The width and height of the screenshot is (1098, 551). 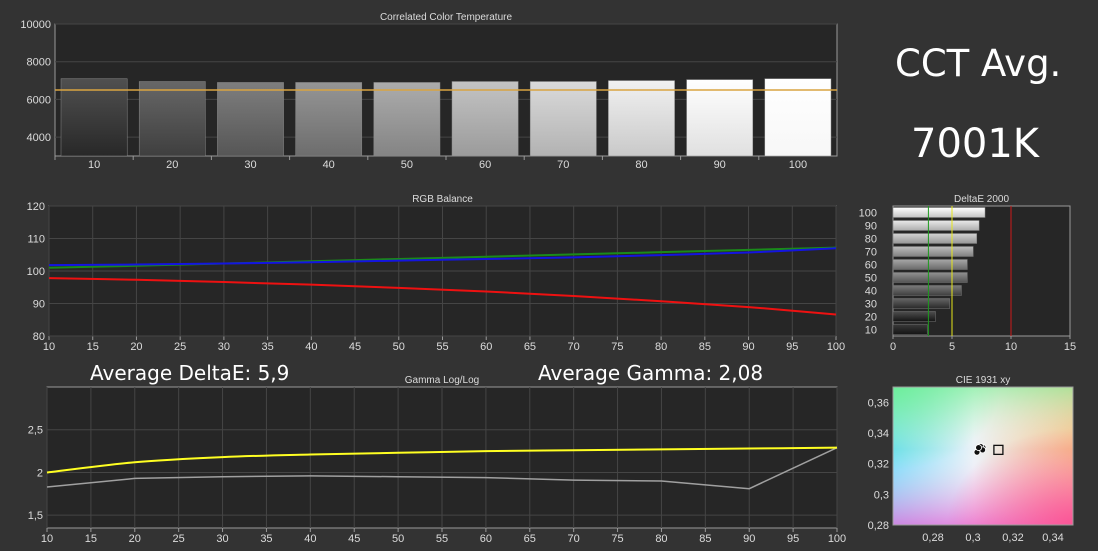 What do you see at coordinates (224, 347) in the screenshot?
I see `rgb-x-tick-label: 30` at bounding box center [224, 347].